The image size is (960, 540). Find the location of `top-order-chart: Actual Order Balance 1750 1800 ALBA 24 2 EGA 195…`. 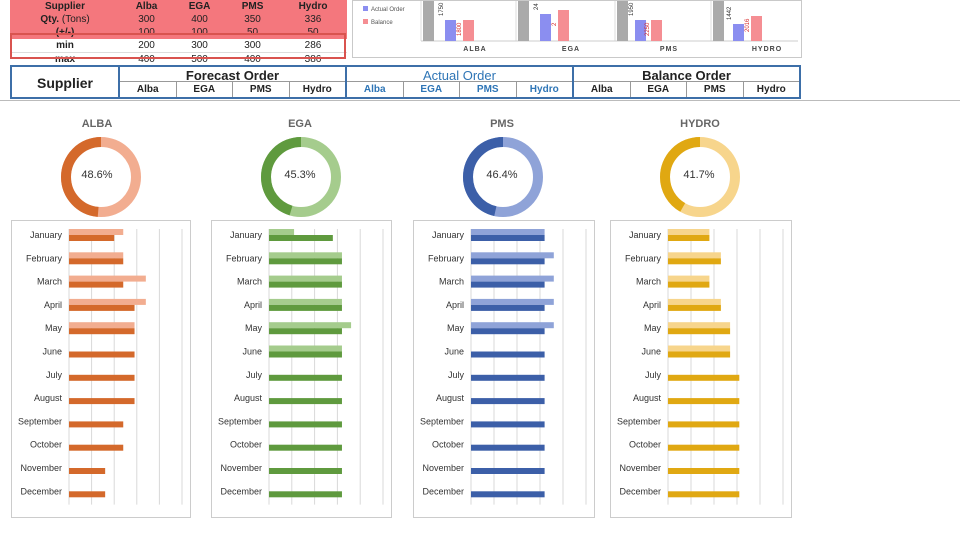

top-order-chart: Actual Order Balance 1750 1800 ALBA 24 2 EGA 195… is located at coordinates (577, 29).